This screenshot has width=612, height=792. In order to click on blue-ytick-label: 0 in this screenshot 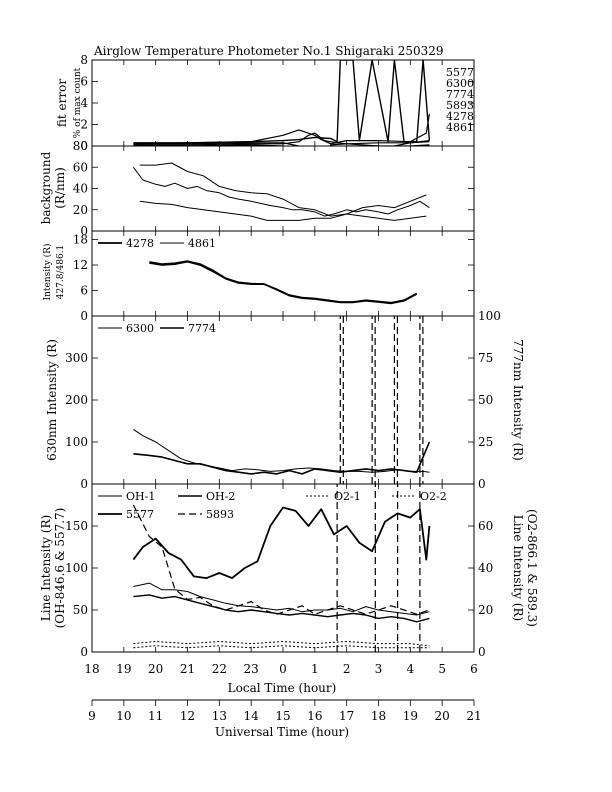, I will do `click(84, 316)`.